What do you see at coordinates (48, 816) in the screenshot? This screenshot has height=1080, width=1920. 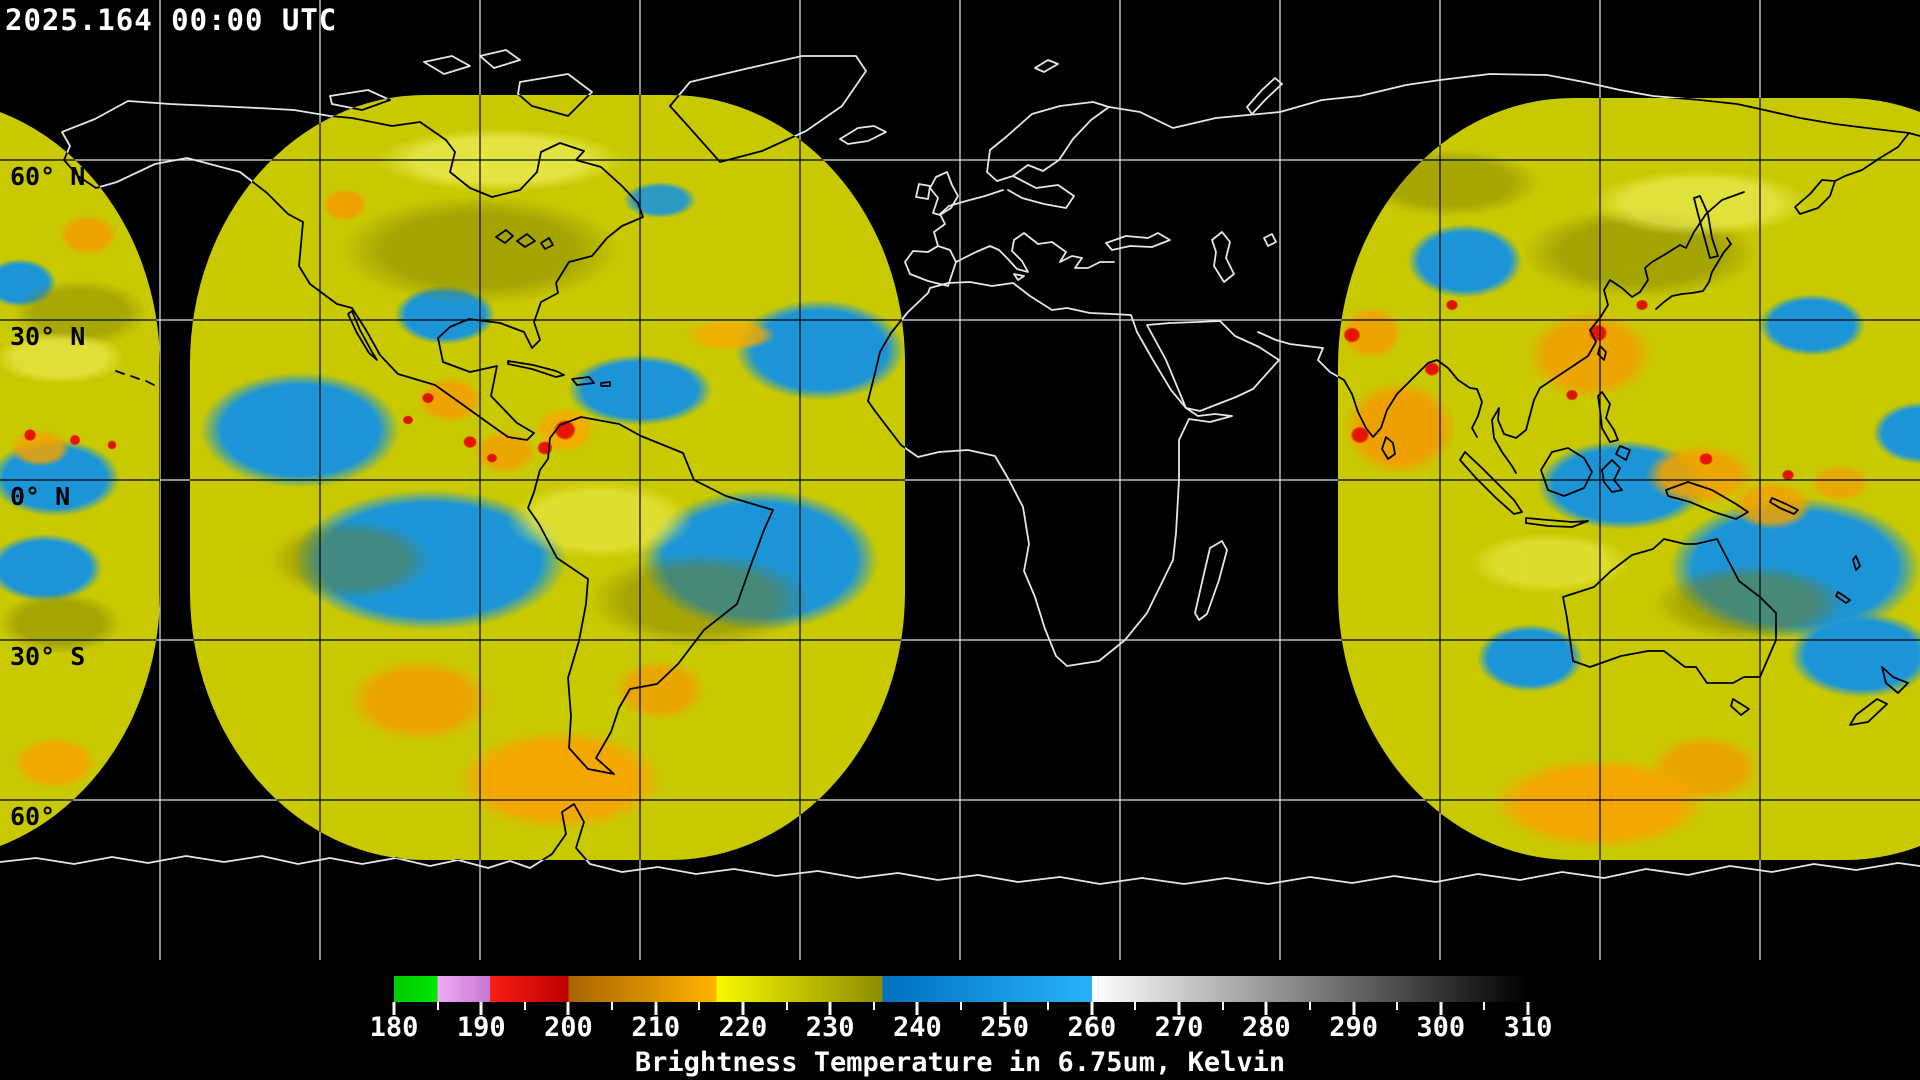 I see `latitude-label: 60° S` at bounding box center [48, 816].